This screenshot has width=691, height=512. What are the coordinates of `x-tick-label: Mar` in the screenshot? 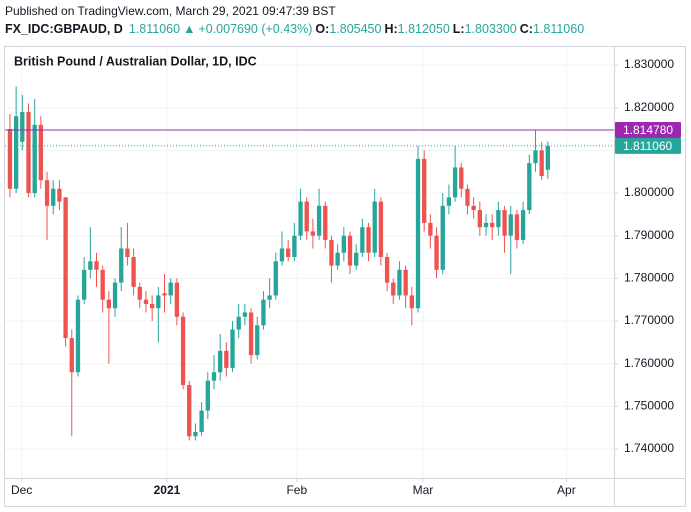 It's located at (423, 490).